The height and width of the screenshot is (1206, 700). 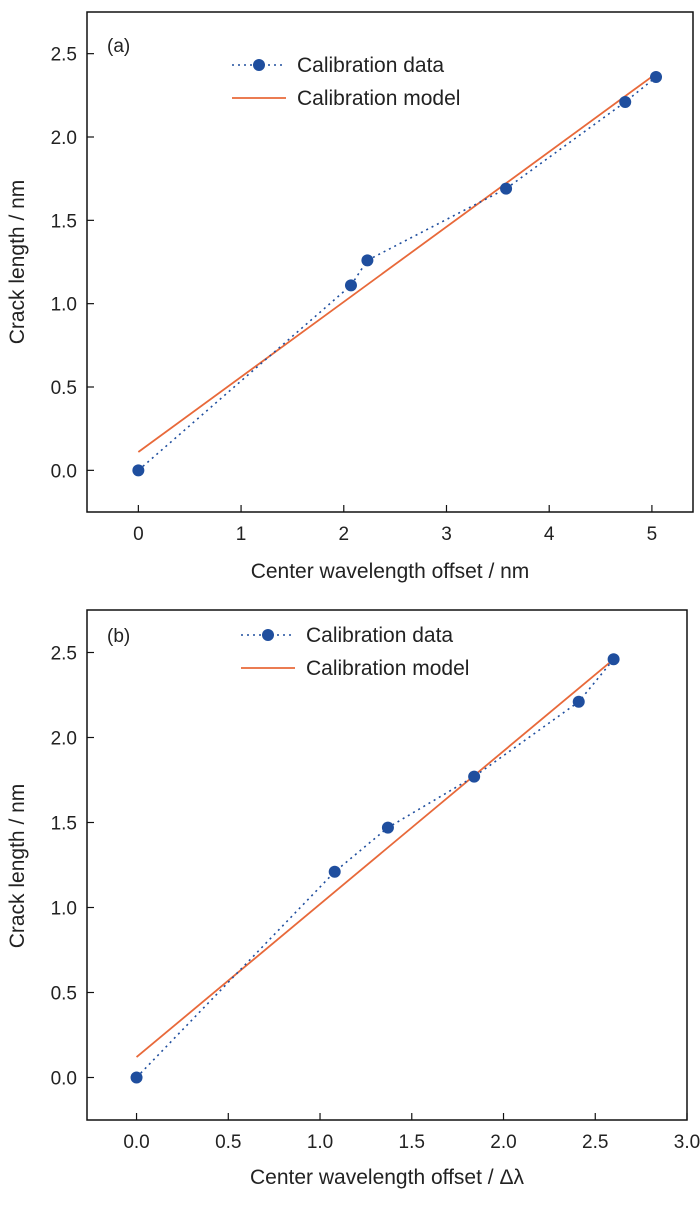 I want to click on panel-b-xtick-label: 3.0, so click(x=687, y=1142).